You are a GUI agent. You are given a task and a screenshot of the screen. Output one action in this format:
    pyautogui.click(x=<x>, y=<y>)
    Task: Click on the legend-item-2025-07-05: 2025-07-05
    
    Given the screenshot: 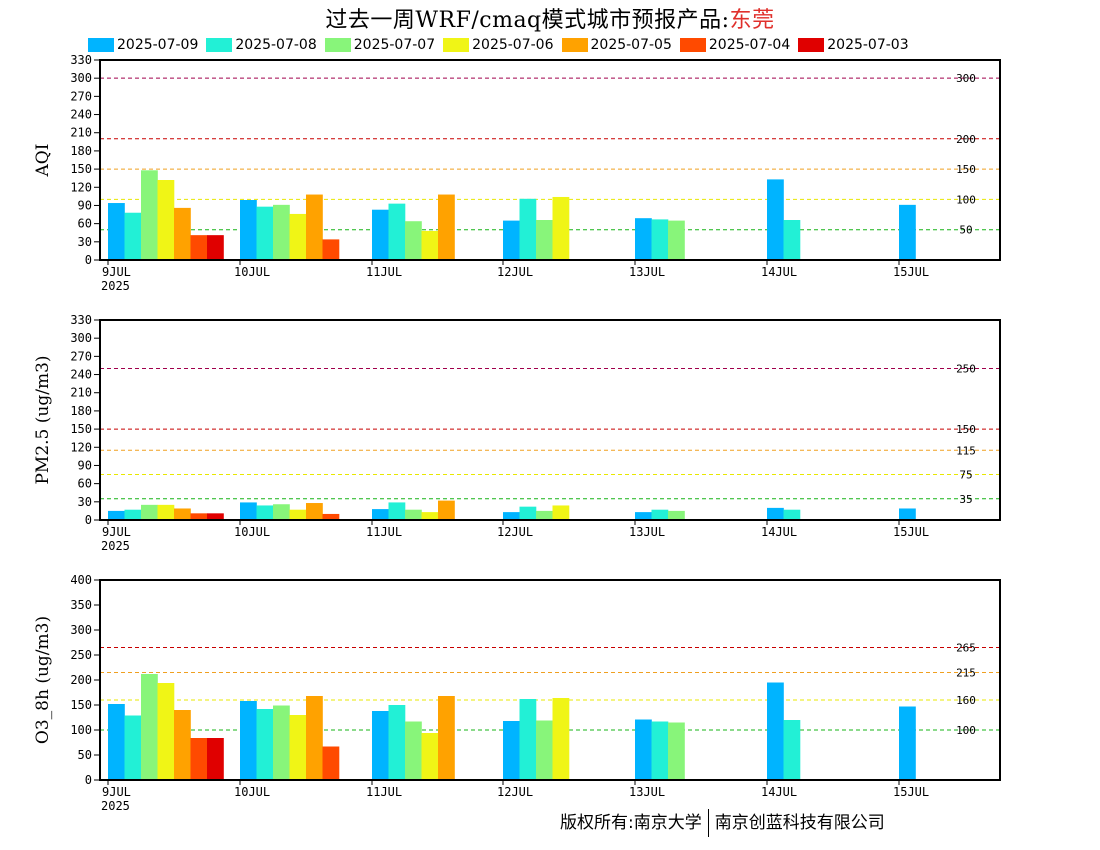 What is the action you would take?
    pyautogui.click(x=616, y=45)
    